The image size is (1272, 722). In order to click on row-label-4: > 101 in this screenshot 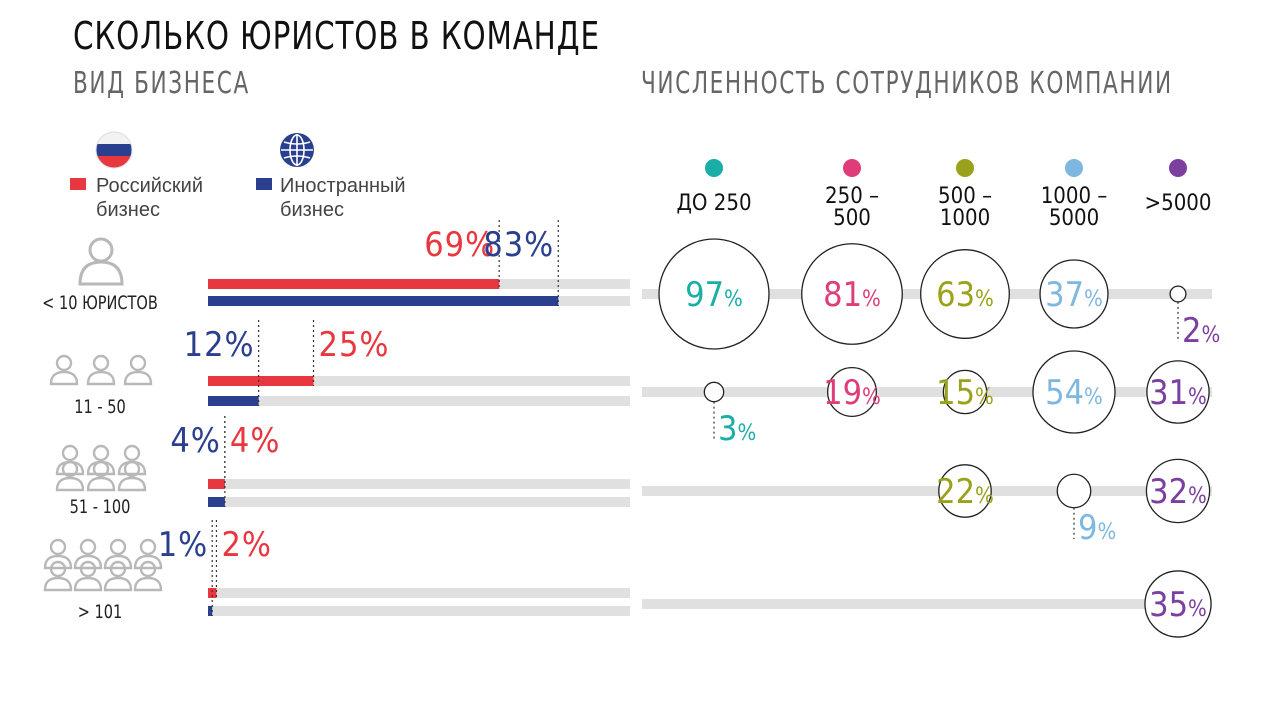, I will do `click(100, 612)`.